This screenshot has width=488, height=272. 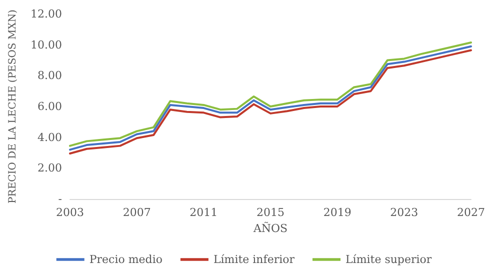 I want to click on x-tick-label: 2023, so click(x=404, y=212).